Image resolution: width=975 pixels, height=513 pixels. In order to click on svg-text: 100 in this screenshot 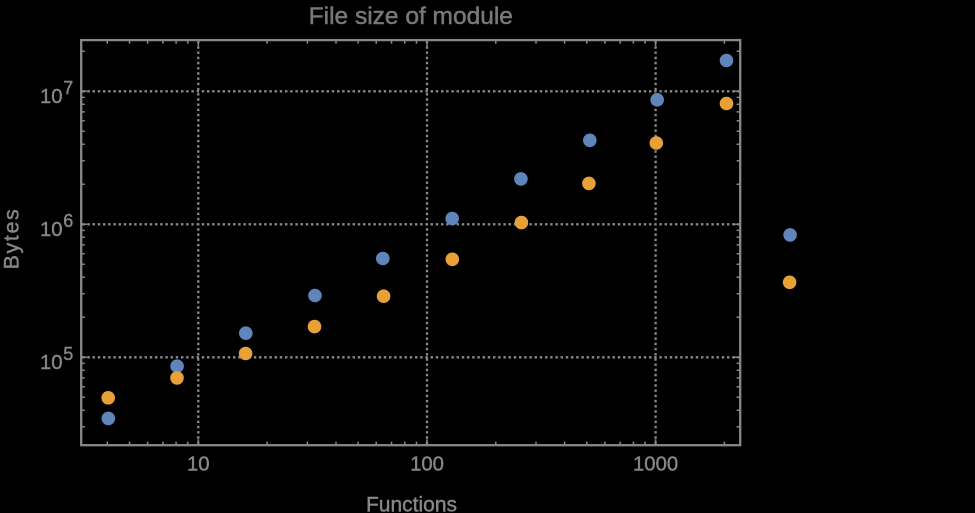, I will do `click(427, 465)`.